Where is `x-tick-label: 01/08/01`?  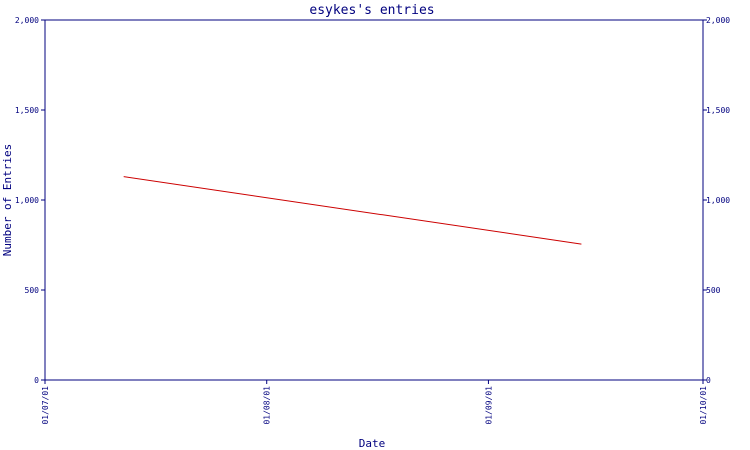 x-tick-label: 01/08/01 is located at coordinates (267, 405).